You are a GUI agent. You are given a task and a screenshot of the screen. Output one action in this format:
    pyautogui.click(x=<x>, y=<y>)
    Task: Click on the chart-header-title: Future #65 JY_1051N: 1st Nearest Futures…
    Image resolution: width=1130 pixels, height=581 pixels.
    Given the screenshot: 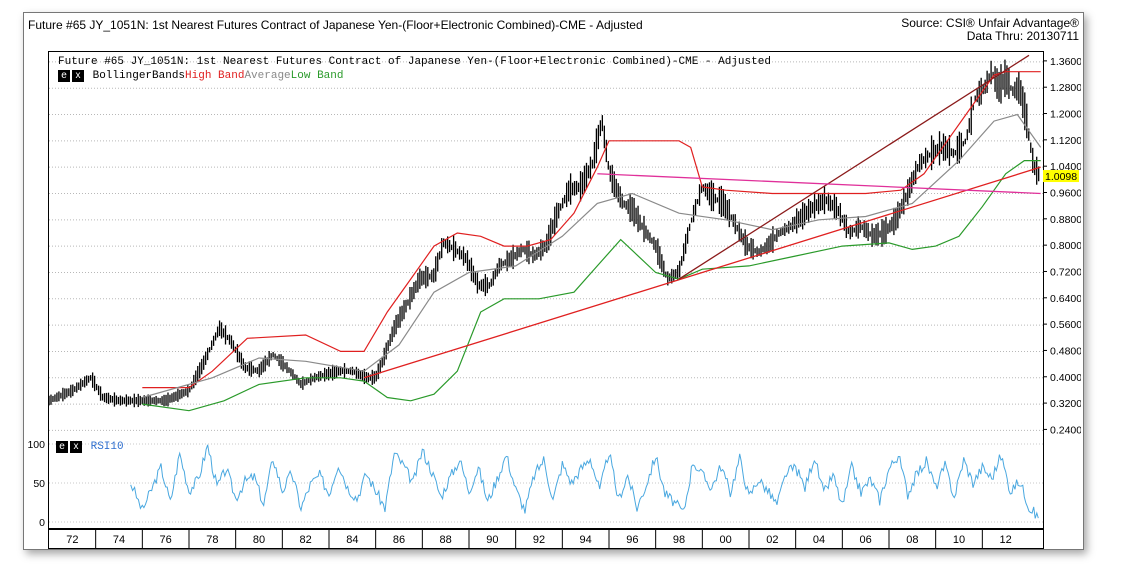 What is the action you would take?
    pyautogui.click(x=335, y=25)
    